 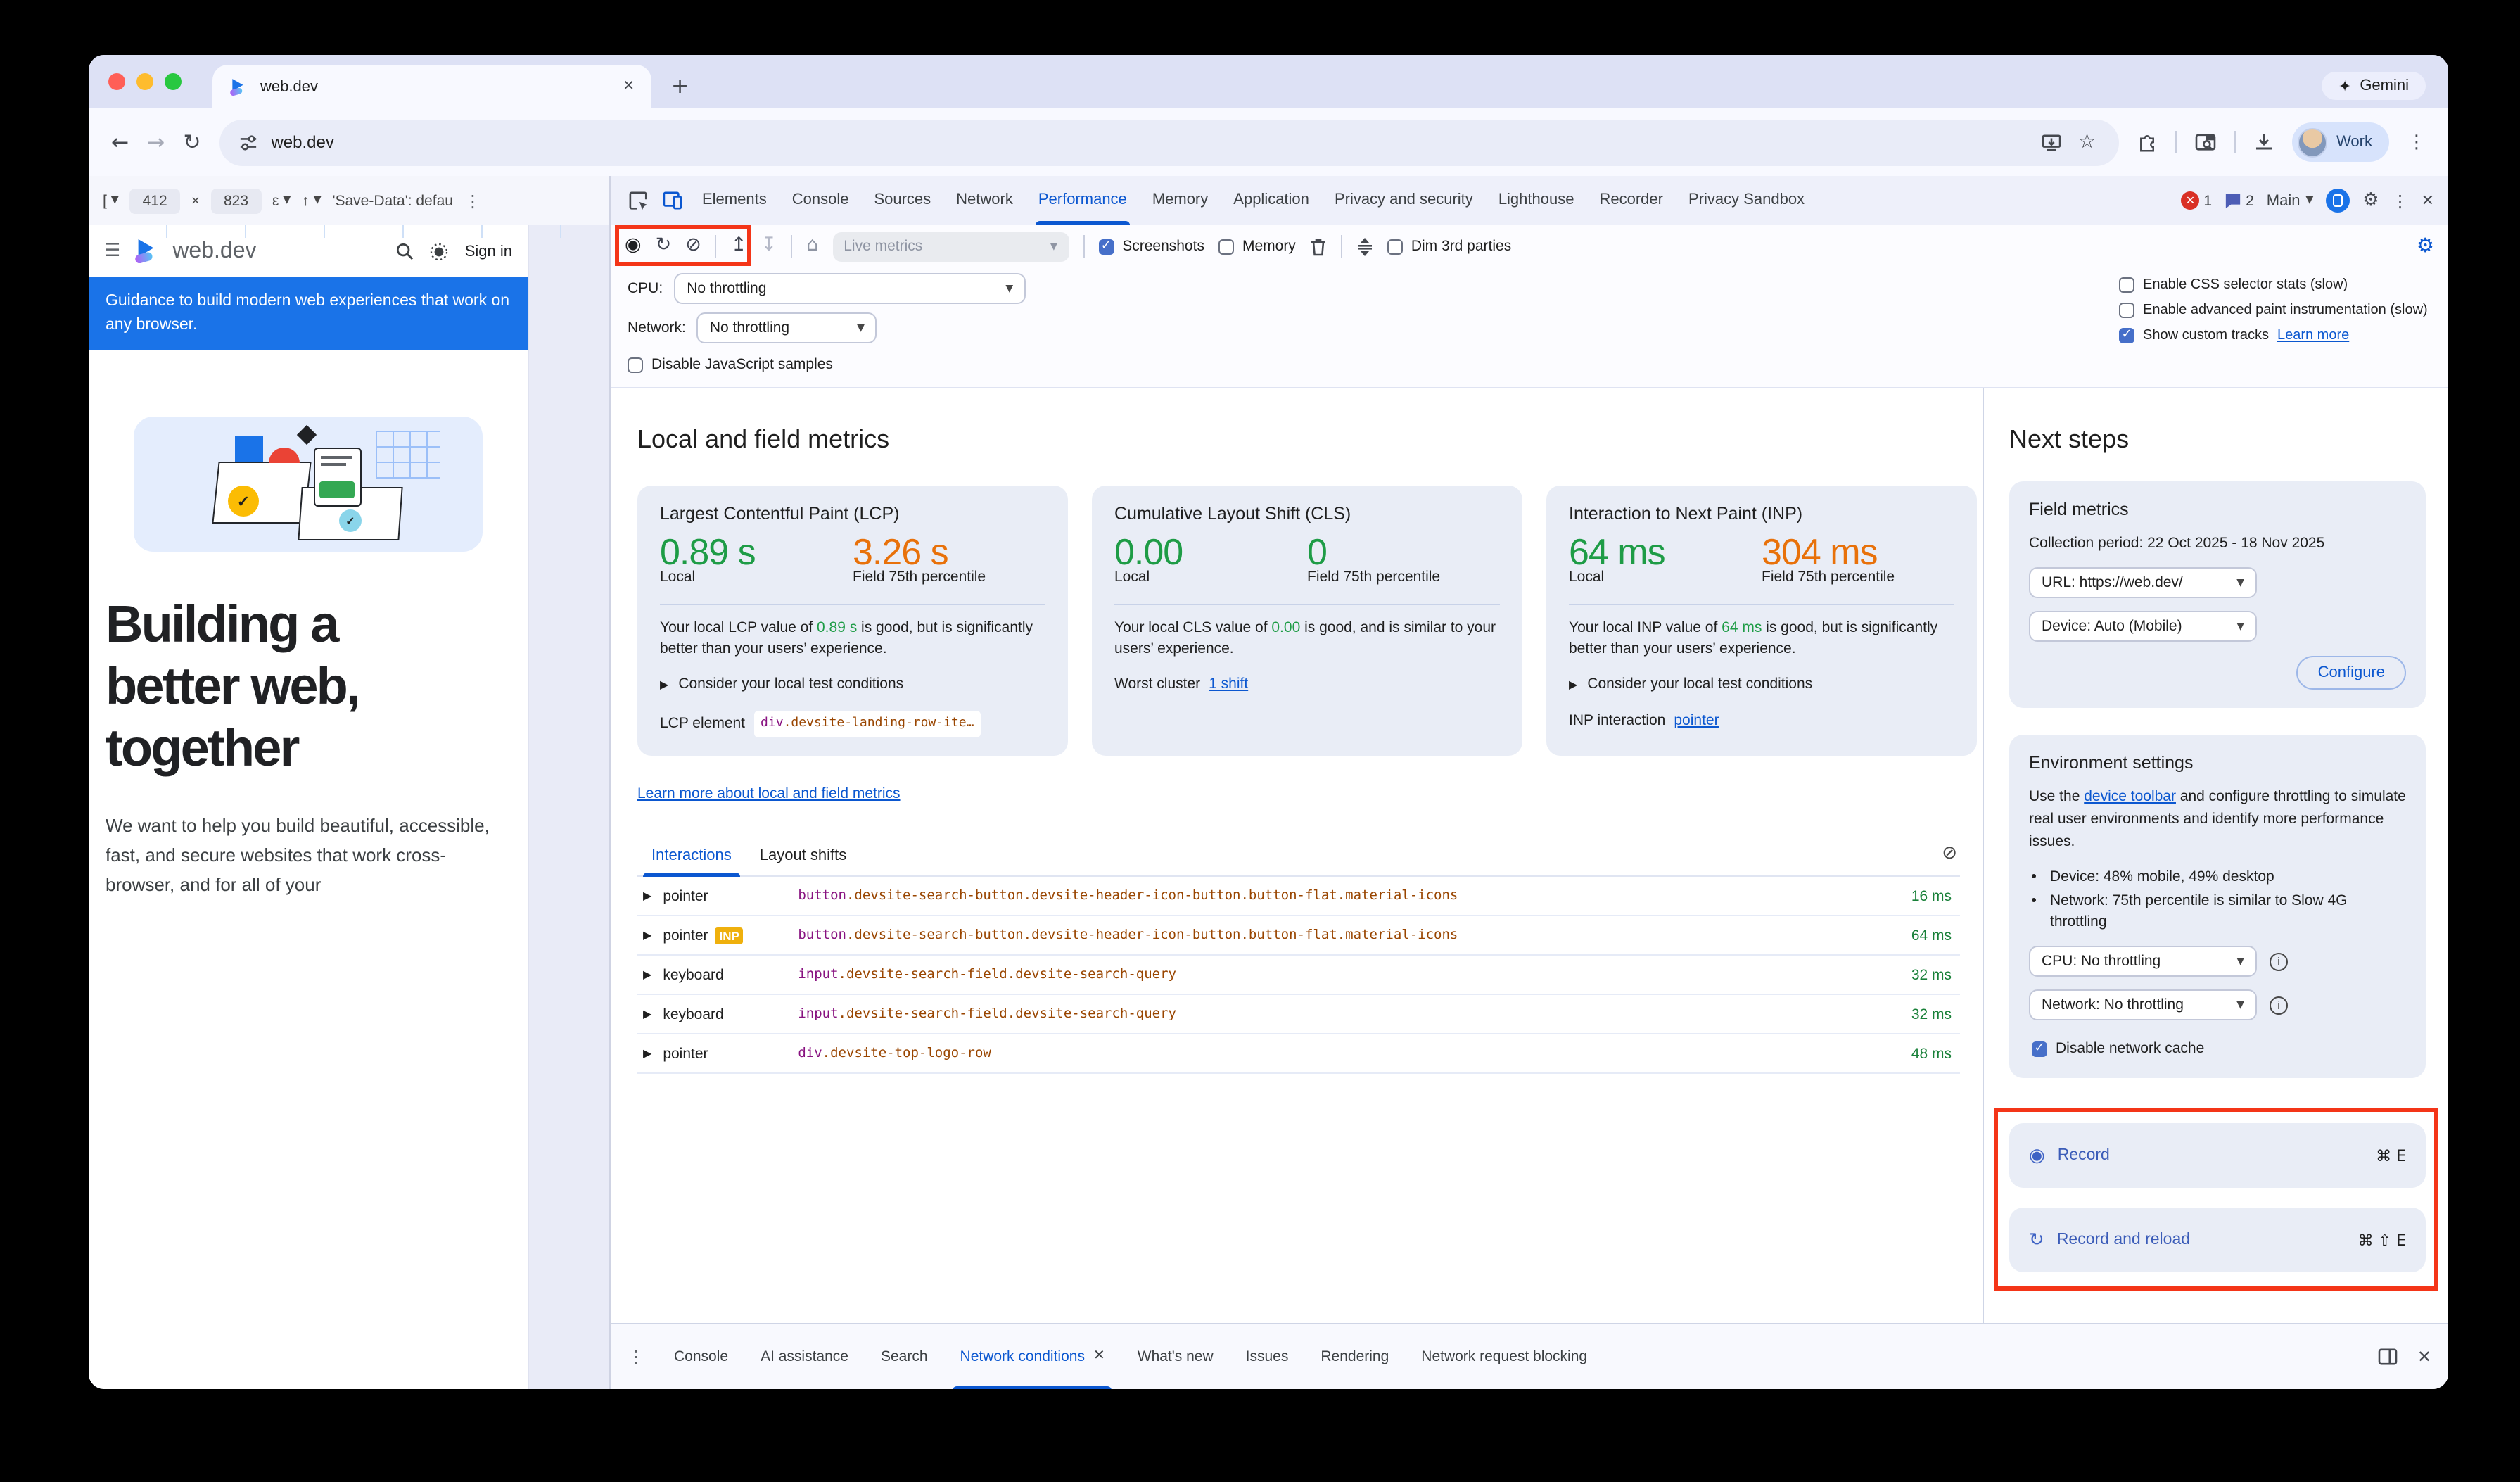 I want to click on throttle-select: ↑ ▼, so click(x=312, y=200).